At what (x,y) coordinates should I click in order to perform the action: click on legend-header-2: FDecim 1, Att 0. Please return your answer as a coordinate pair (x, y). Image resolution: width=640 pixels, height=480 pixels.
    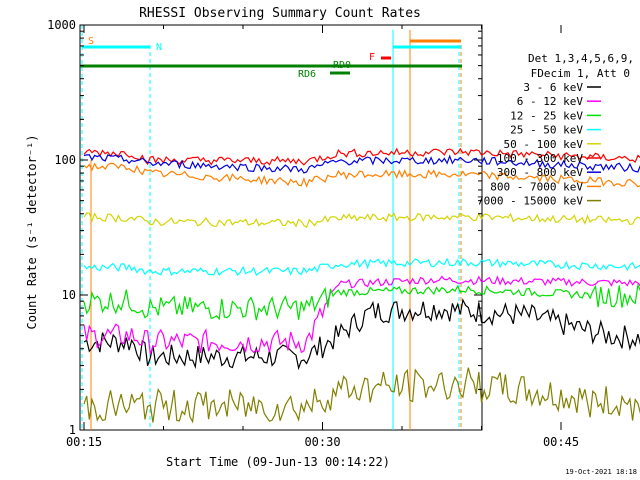
    Looking at the image, I should click on (580, 73).